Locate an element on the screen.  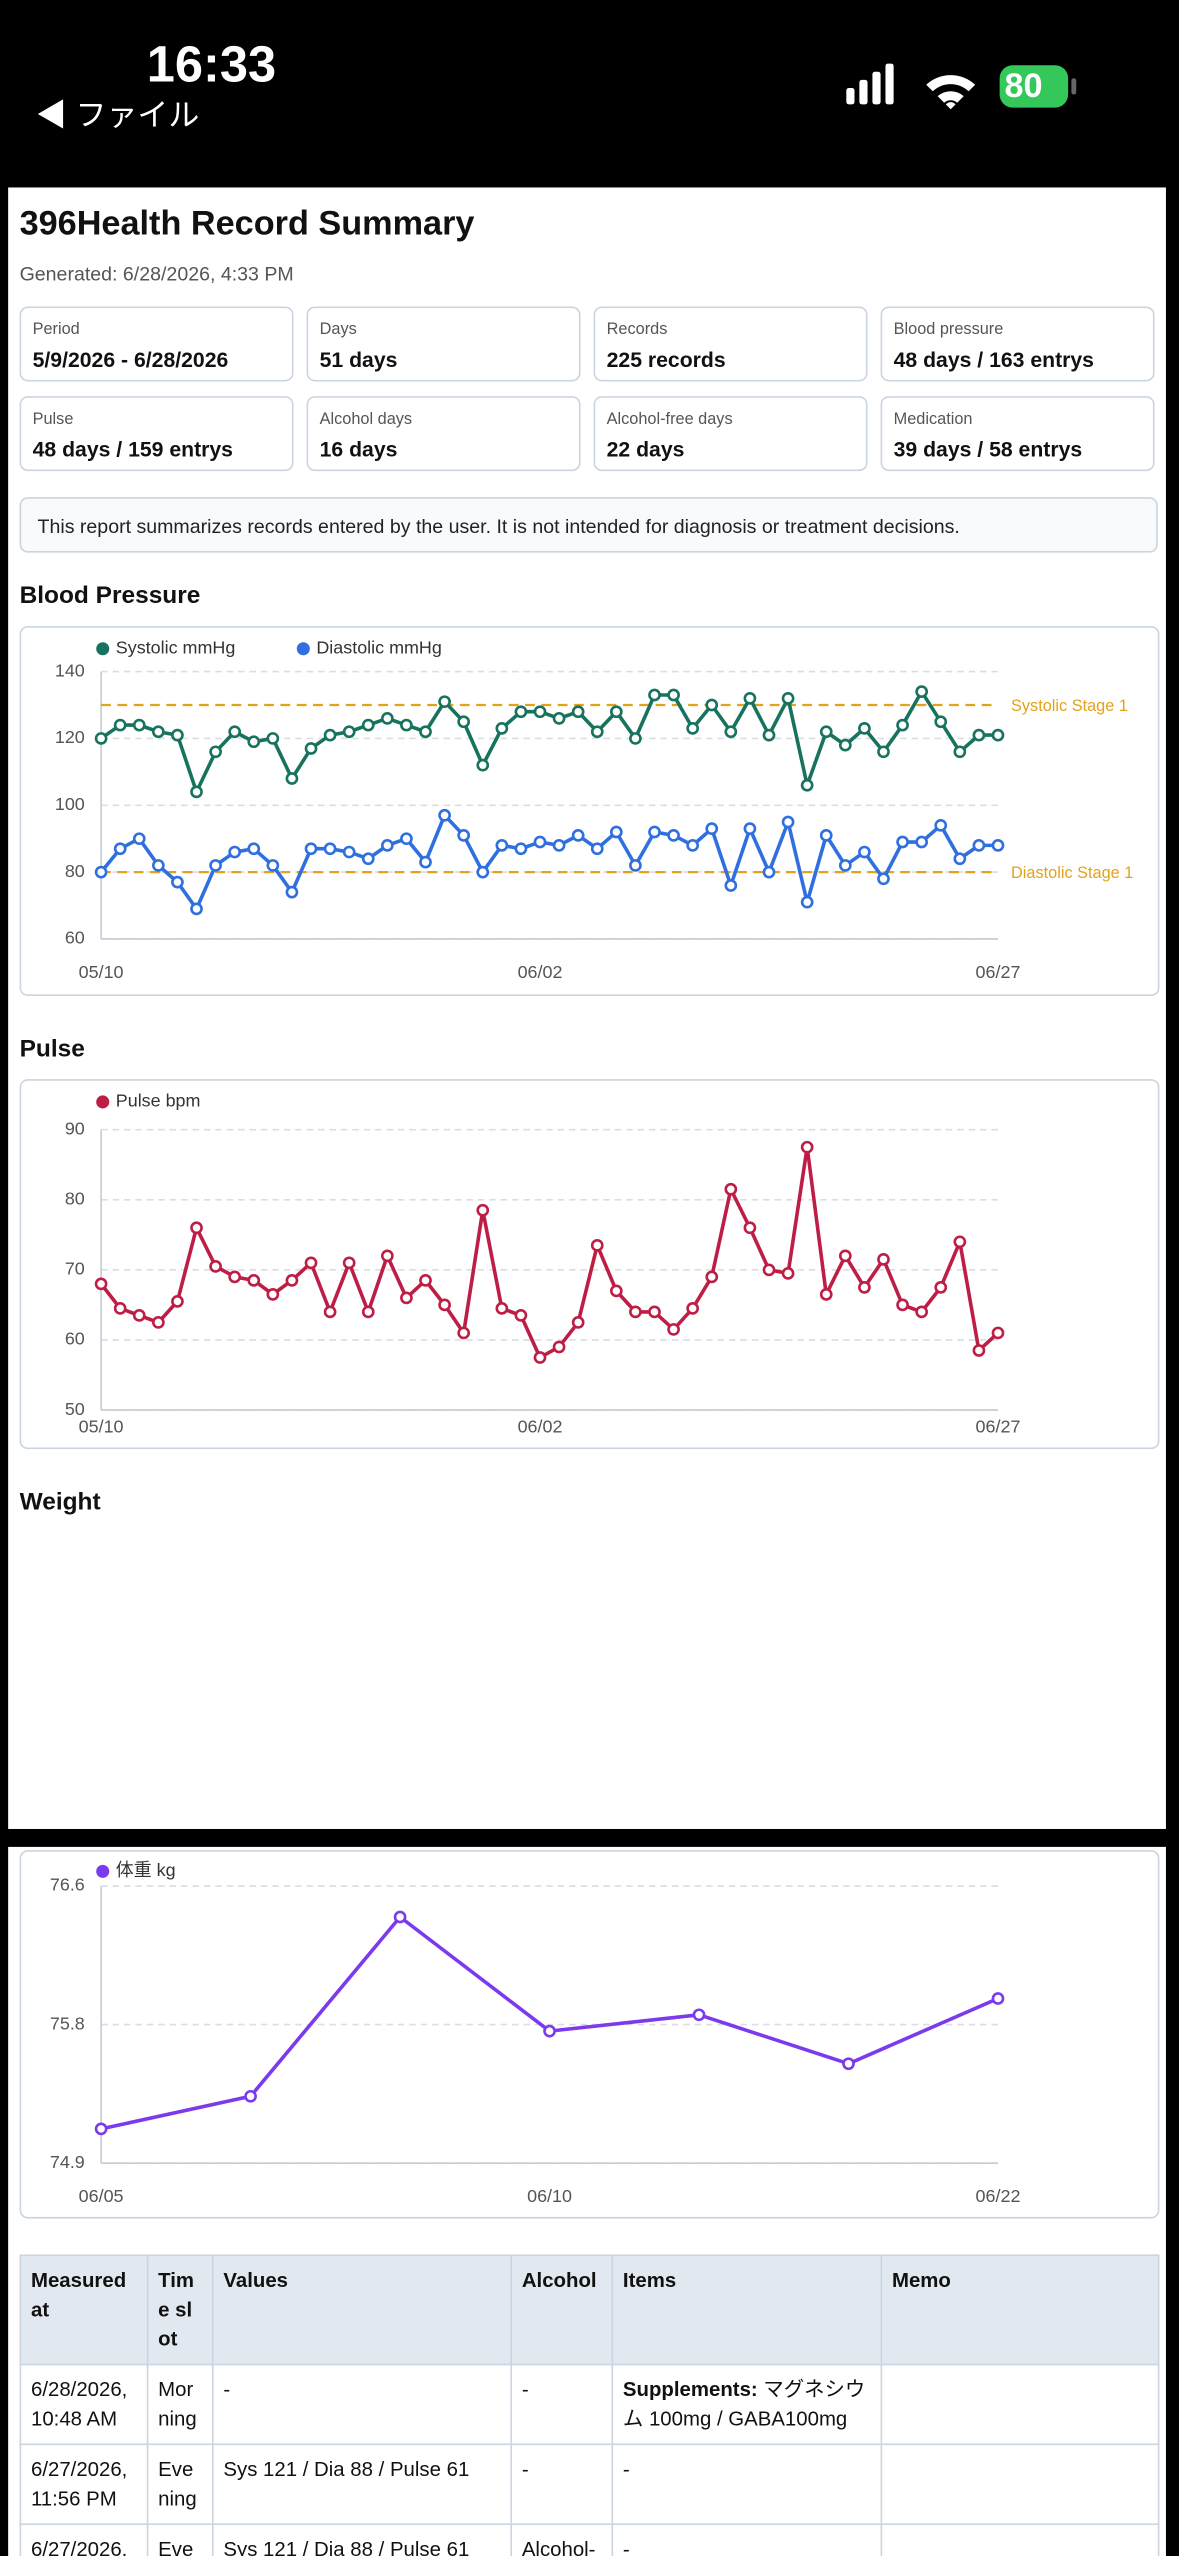
summary-card: Records 225 records is located at coordinates (730, 344).